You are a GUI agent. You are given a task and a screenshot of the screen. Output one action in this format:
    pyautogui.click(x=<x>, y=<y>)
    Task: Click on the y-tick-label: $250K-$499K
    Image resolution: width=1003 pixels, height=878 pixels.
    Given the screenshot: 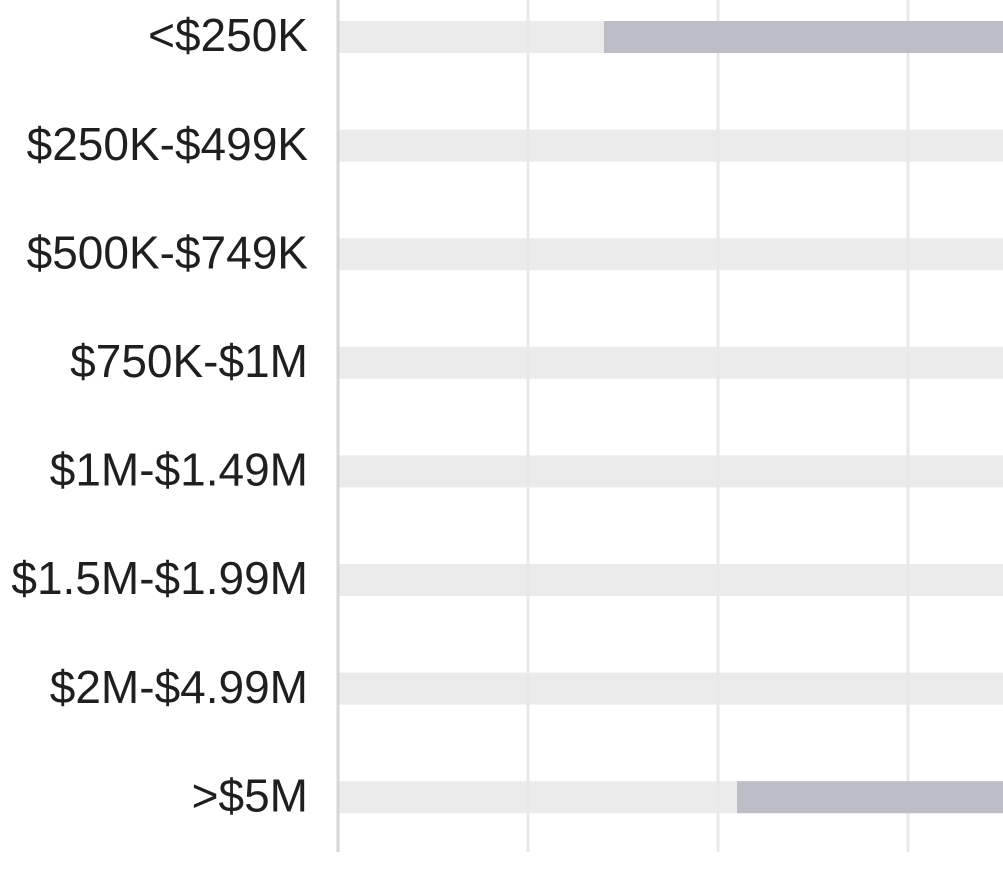 What is the action you would take?
    pyautogui.click(x=168, y=144)
    